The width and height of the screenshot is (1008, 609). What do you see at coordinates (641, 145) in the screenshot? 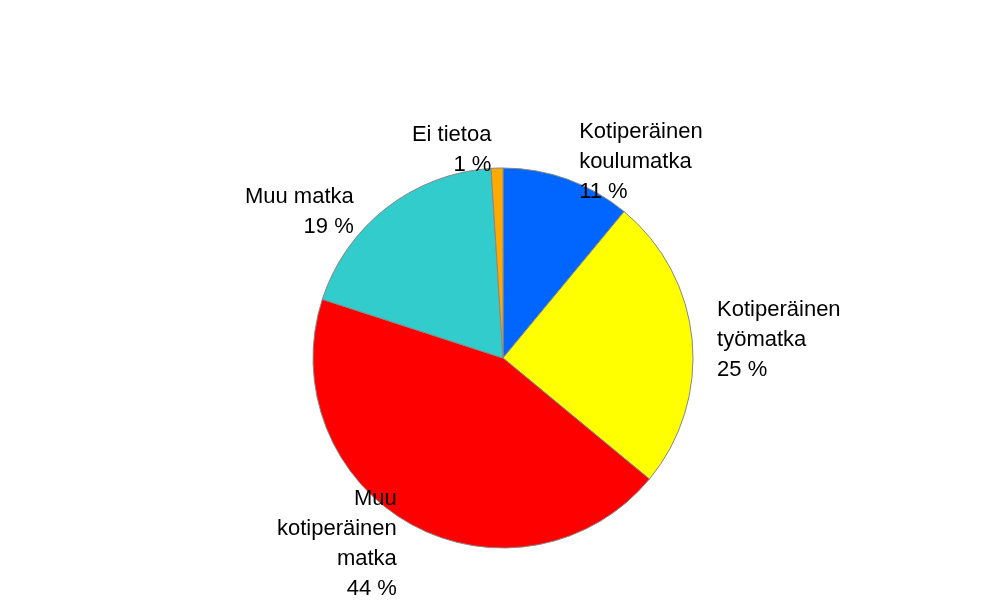
I see `slice-label: Kotiperäinen koulumatka` at bounding box center [641, 145].